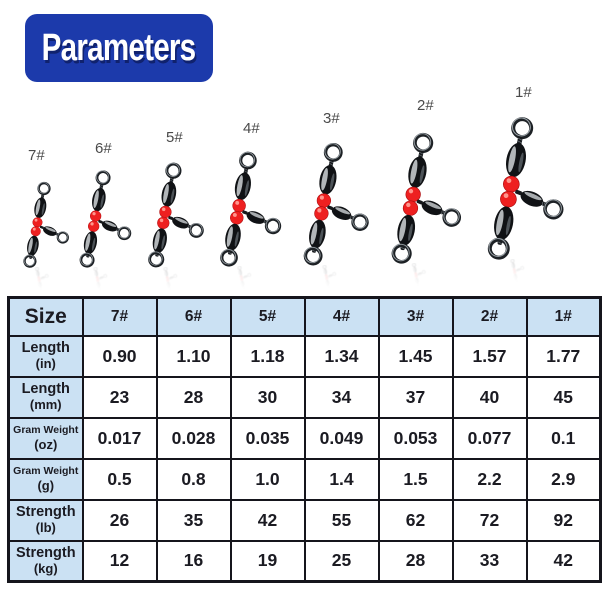 The height and width of the screenshot is (606, 606). What do you see at coordinates (563, 479) in the screenshot?
I see `spec-cell: 2.9` at bounding box center [563, 479].